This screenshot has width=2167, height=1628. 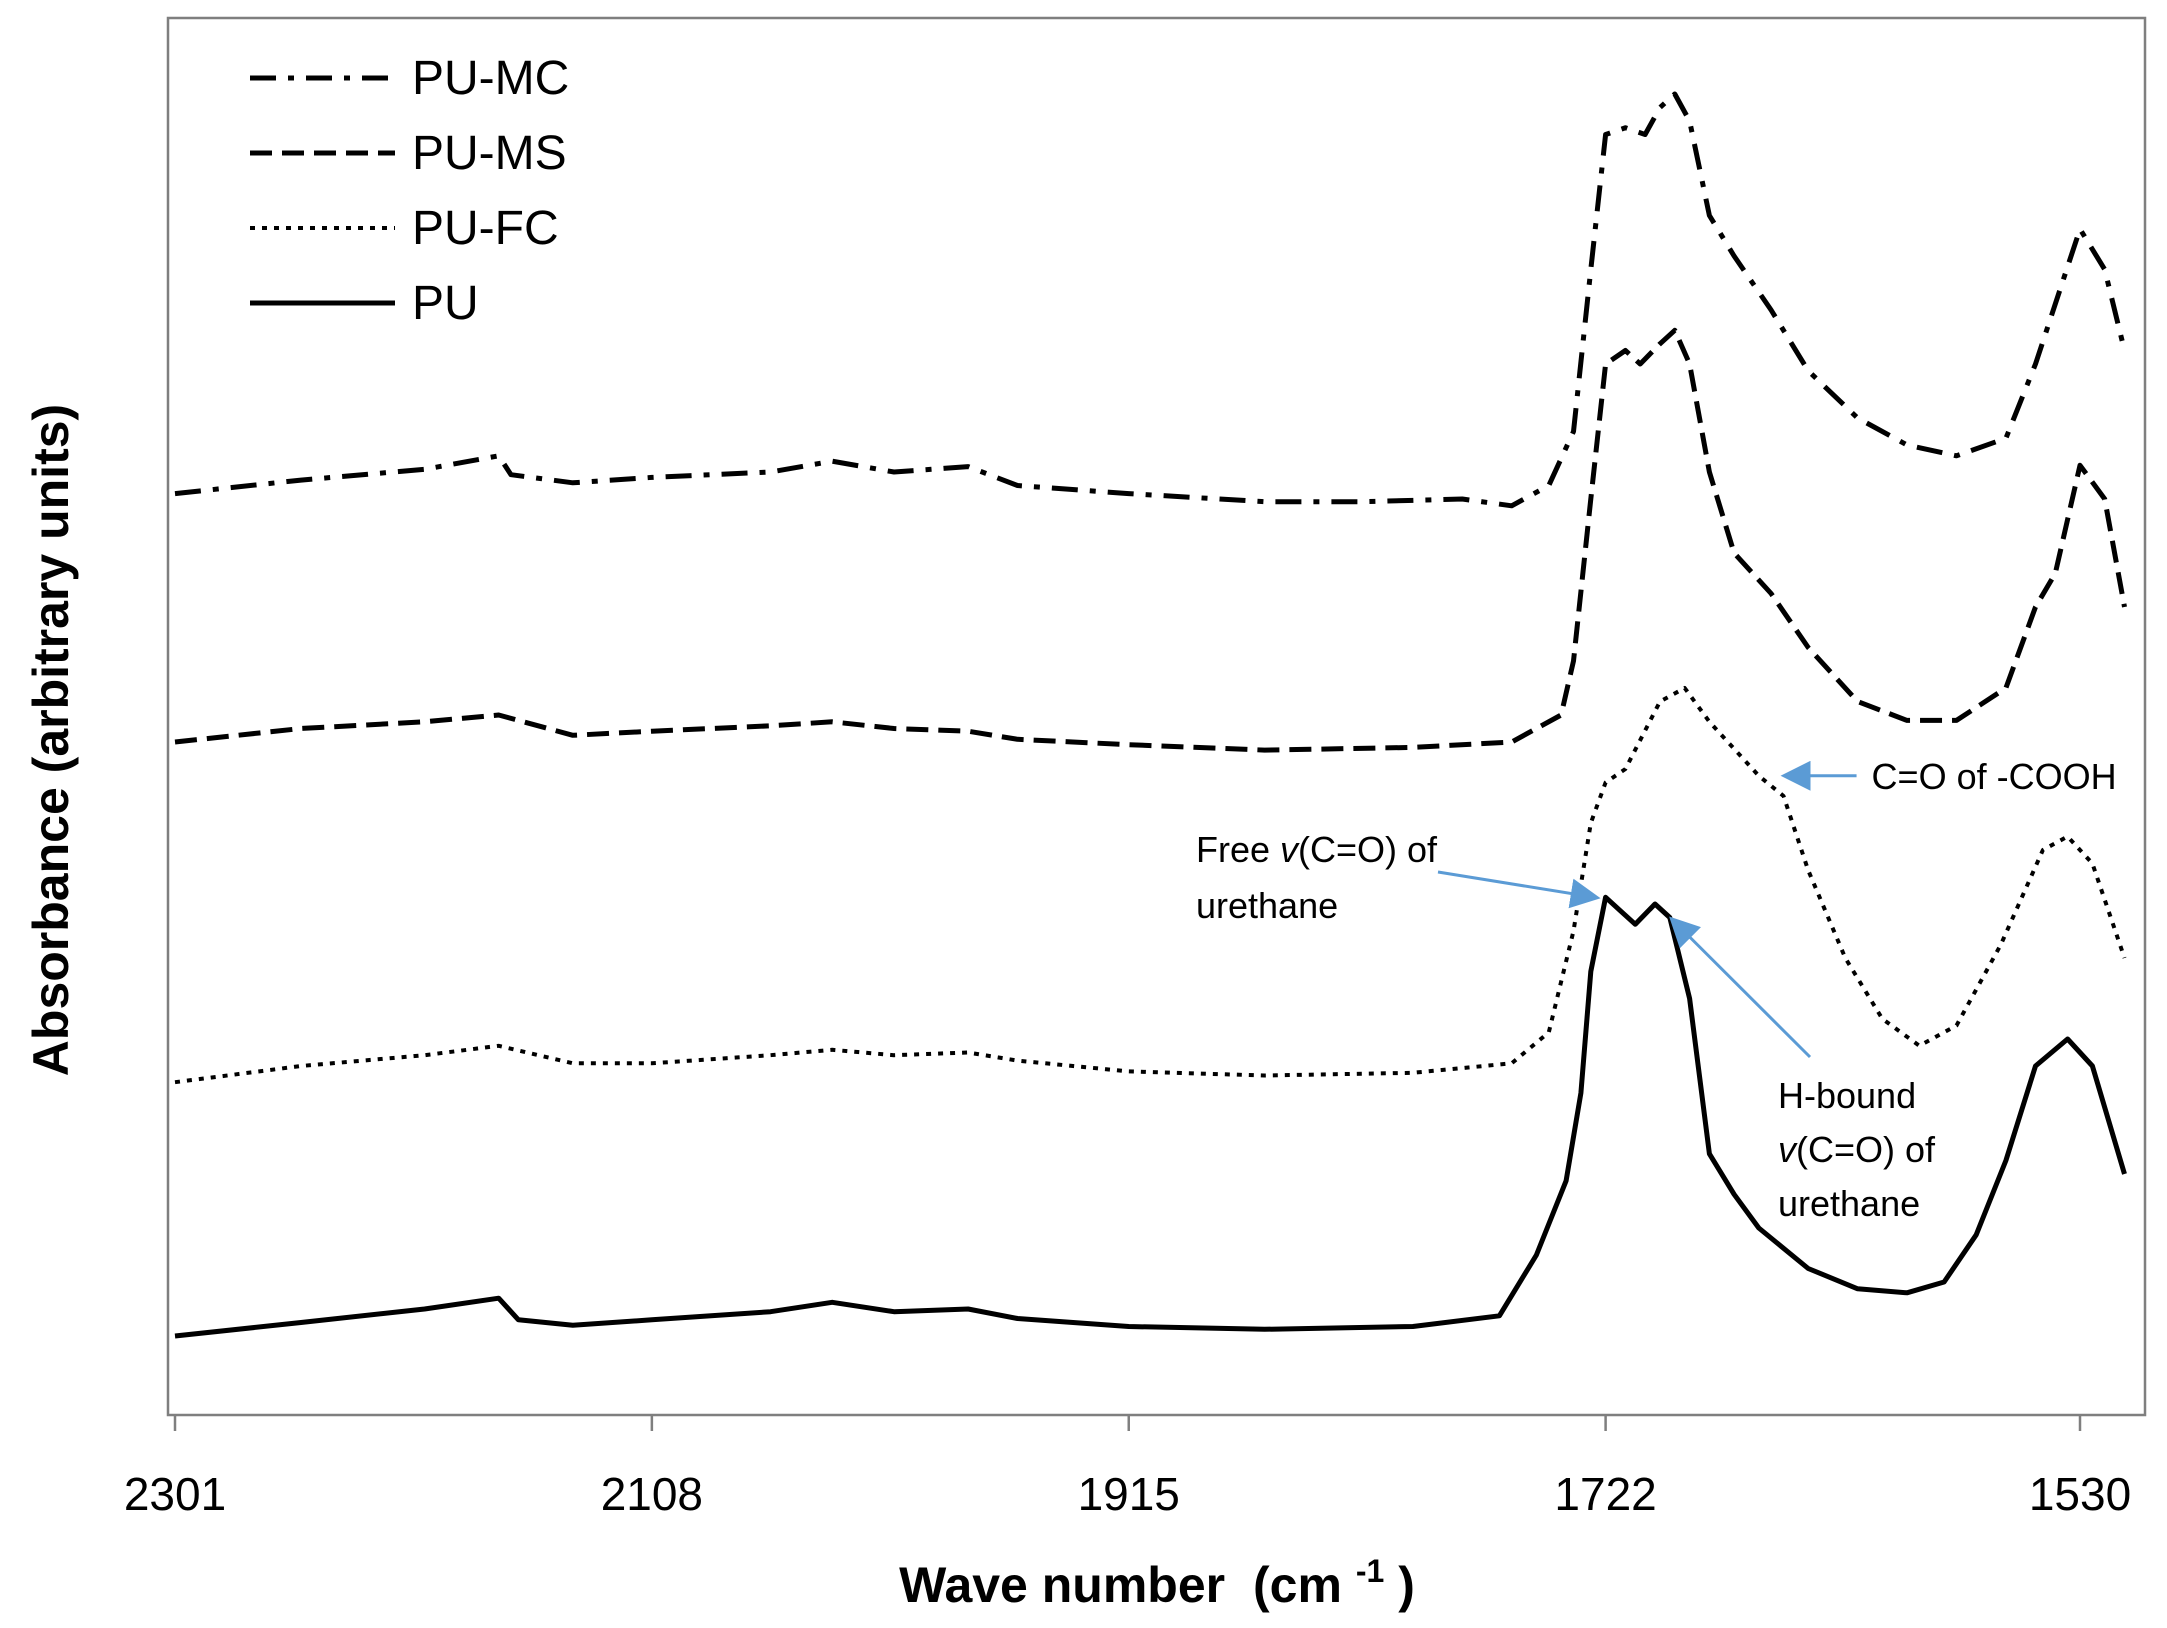 What do you see at coordinates (489, 153) in the screenshot?
I see `legend-label-pu-ms: PU-MS` at bounding box center [489, 153].